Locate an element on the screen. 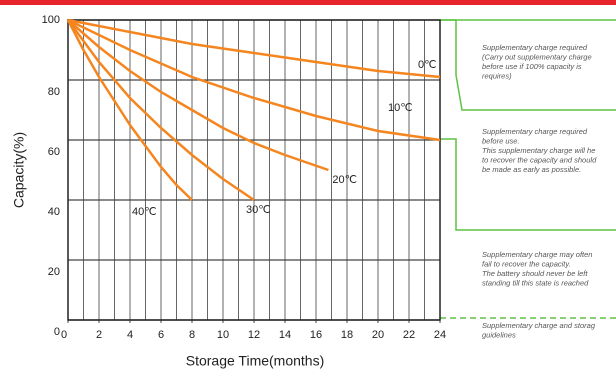 This screenshot has width=616, height=375. annotation: (Carry out supplementary charge is located at coordinates (537, 56).